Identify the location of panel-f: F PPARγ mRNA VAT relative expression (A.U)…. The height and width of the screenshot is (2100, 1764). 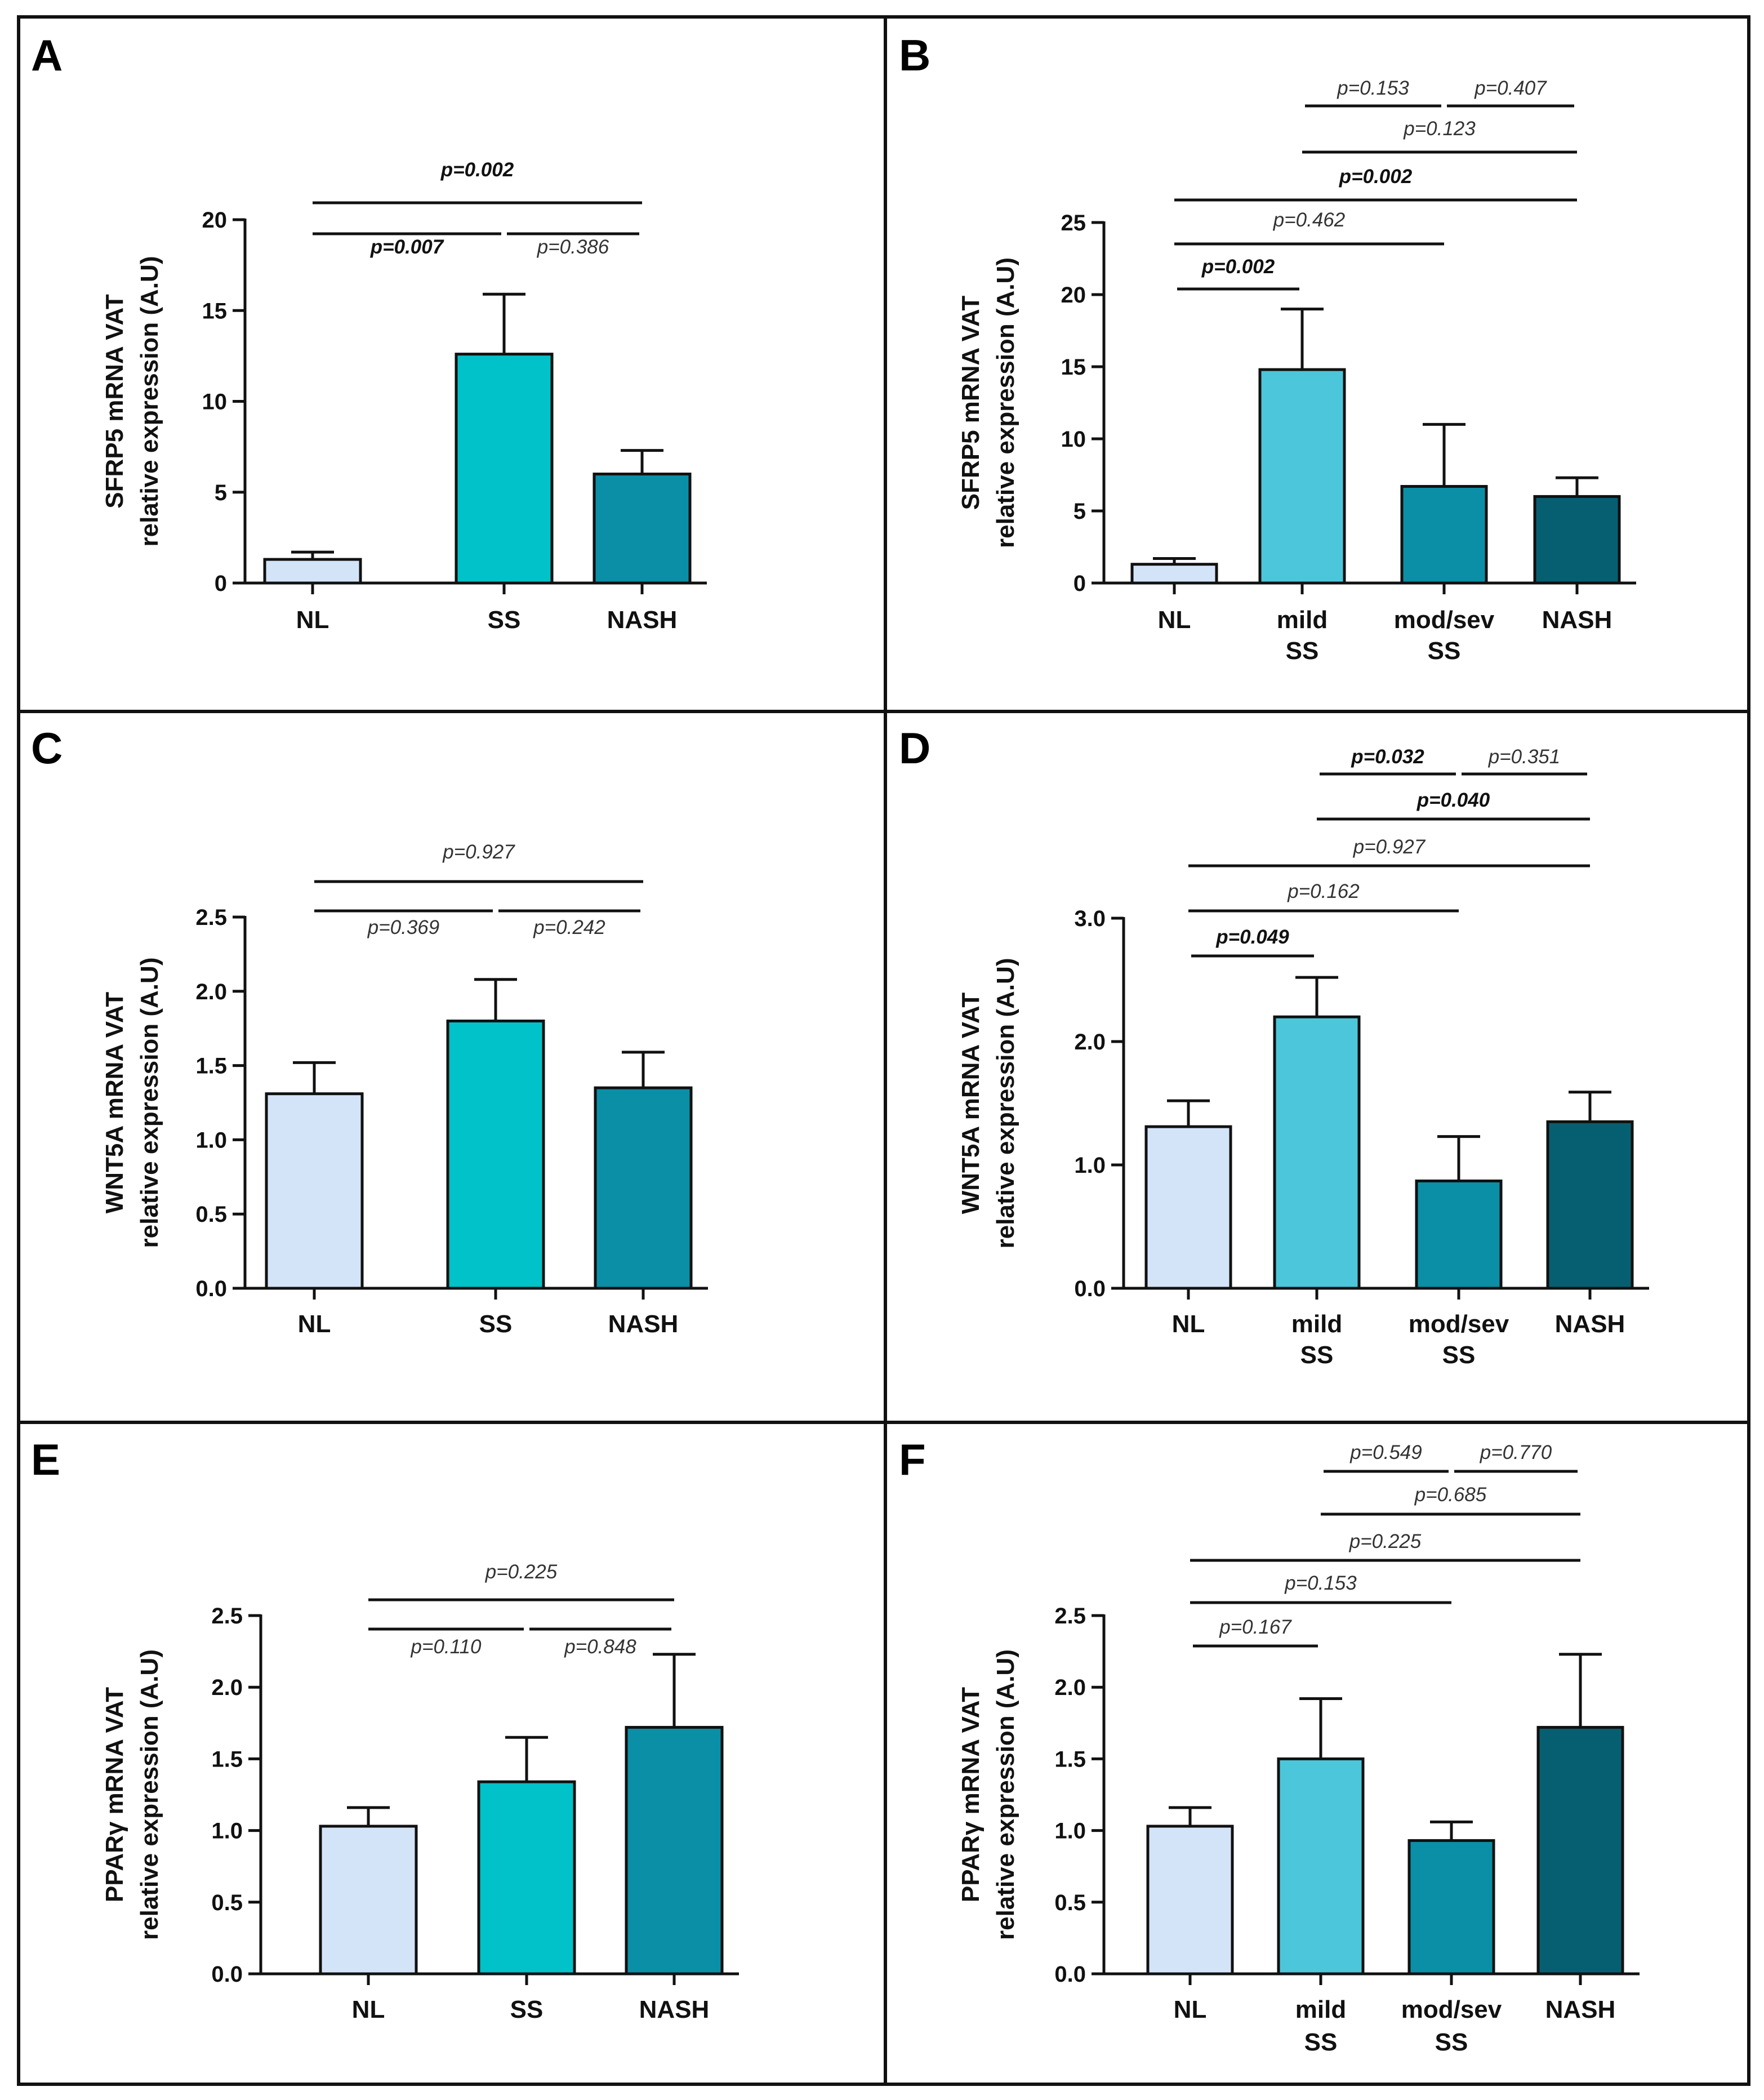
(1269, 1746).